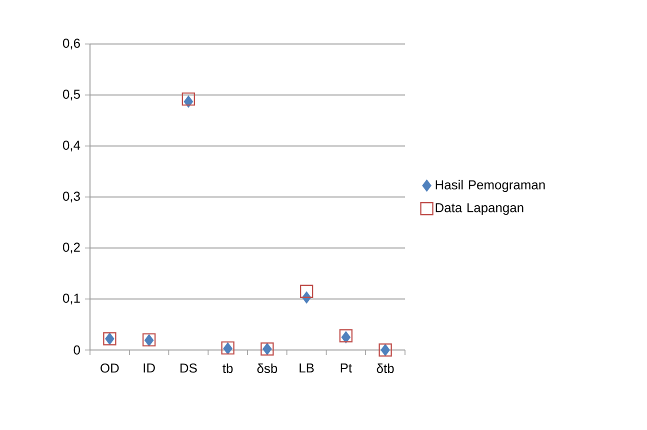 The width and height of the screenshot is (647, 430). I want to click on y-tick-label: 0,3, so click(71, 197).